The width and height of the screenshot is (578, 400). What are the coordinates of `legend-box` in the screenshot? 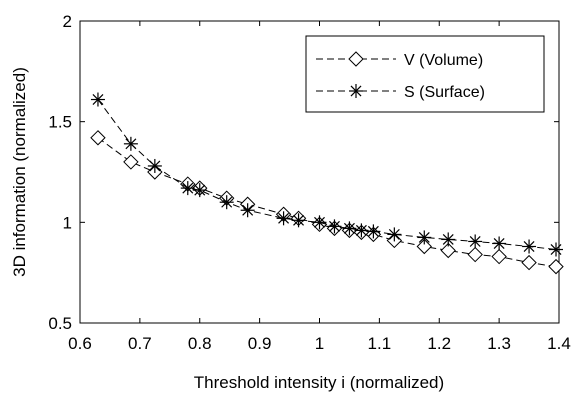 It's located at (425, 74).